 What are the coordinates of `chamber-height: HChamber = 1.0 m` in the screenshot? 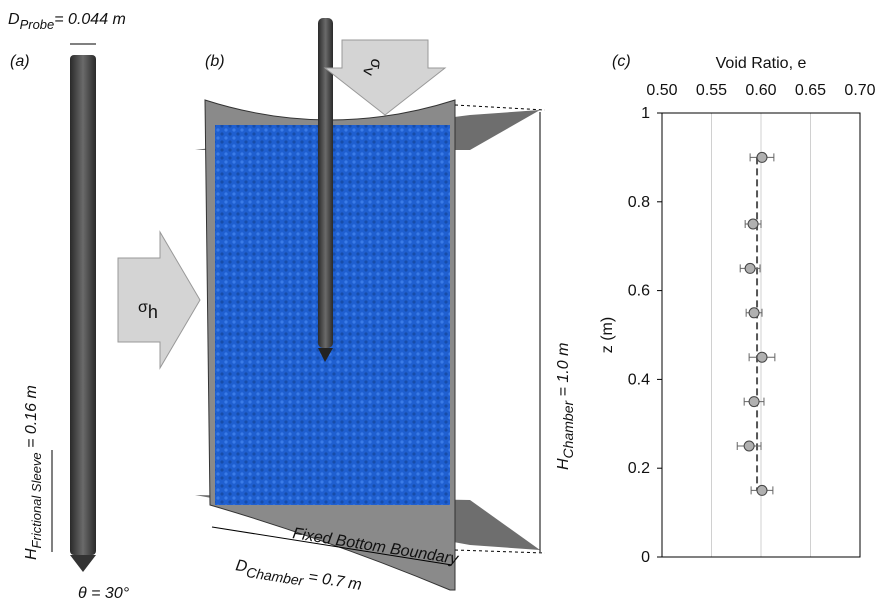 It's located at (565, 406).